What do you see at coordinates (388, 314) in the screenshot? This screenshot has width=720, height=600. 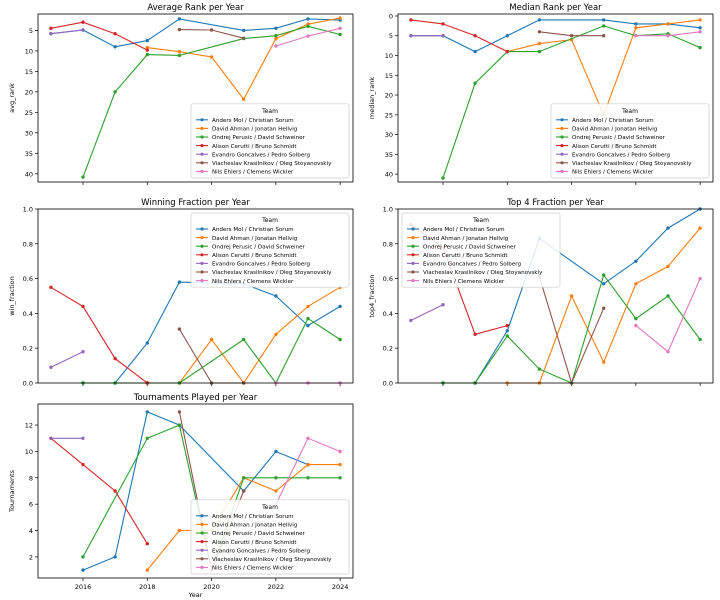 I see `y-tick-label: 0.4` at bounding box center [388, 314].